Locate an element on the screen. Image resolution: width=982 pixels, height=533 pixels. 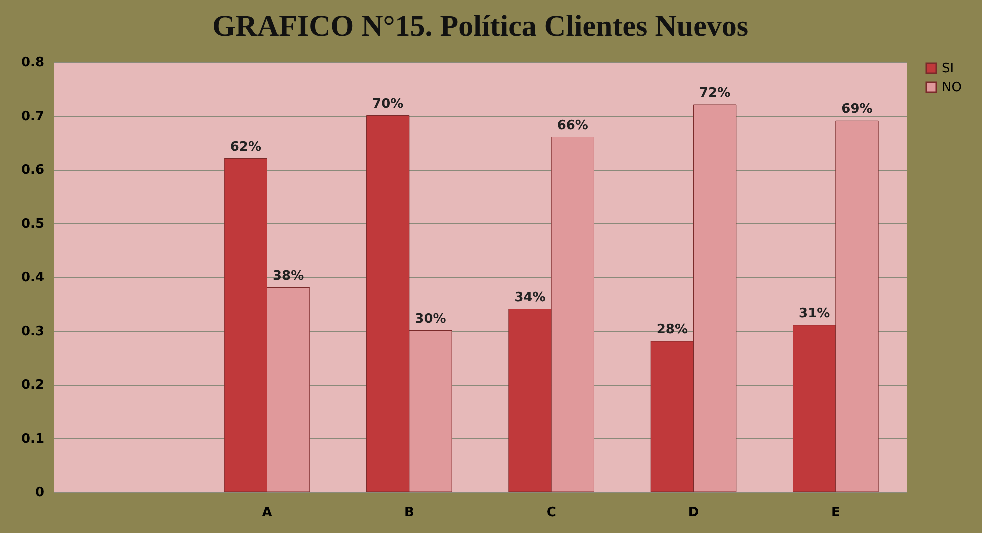
x-tick-label: D is located at coordinates (694, 513).